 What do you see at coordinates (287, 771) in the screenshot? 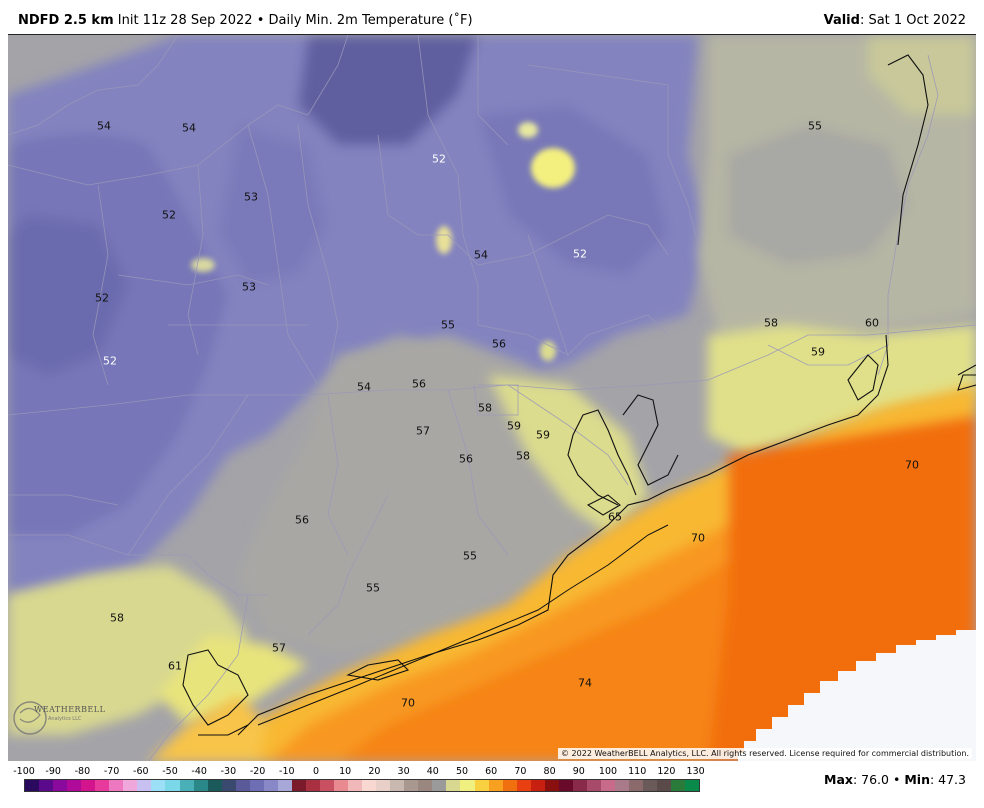
I see `legend-tick-label: -10` at bounding box center [287, 771].